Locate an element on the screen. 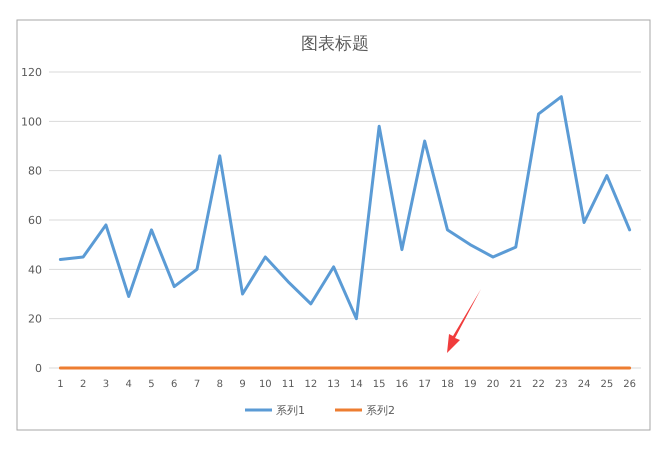 The width and height of the screenshot is (668, 460). chart-title: 图表标题 is located at coordinates (335, 44).